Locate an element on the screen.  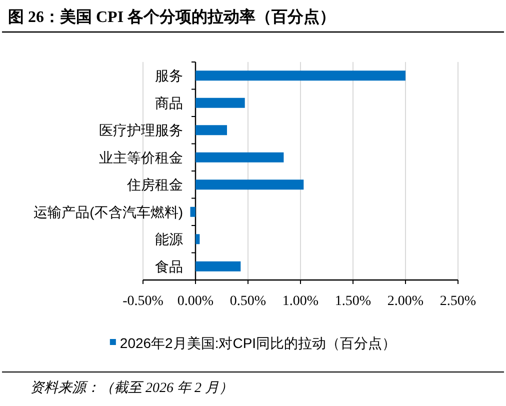
y-tick-label: 运输产品(不含汽车燃料) is located at coordinates (108, 212).